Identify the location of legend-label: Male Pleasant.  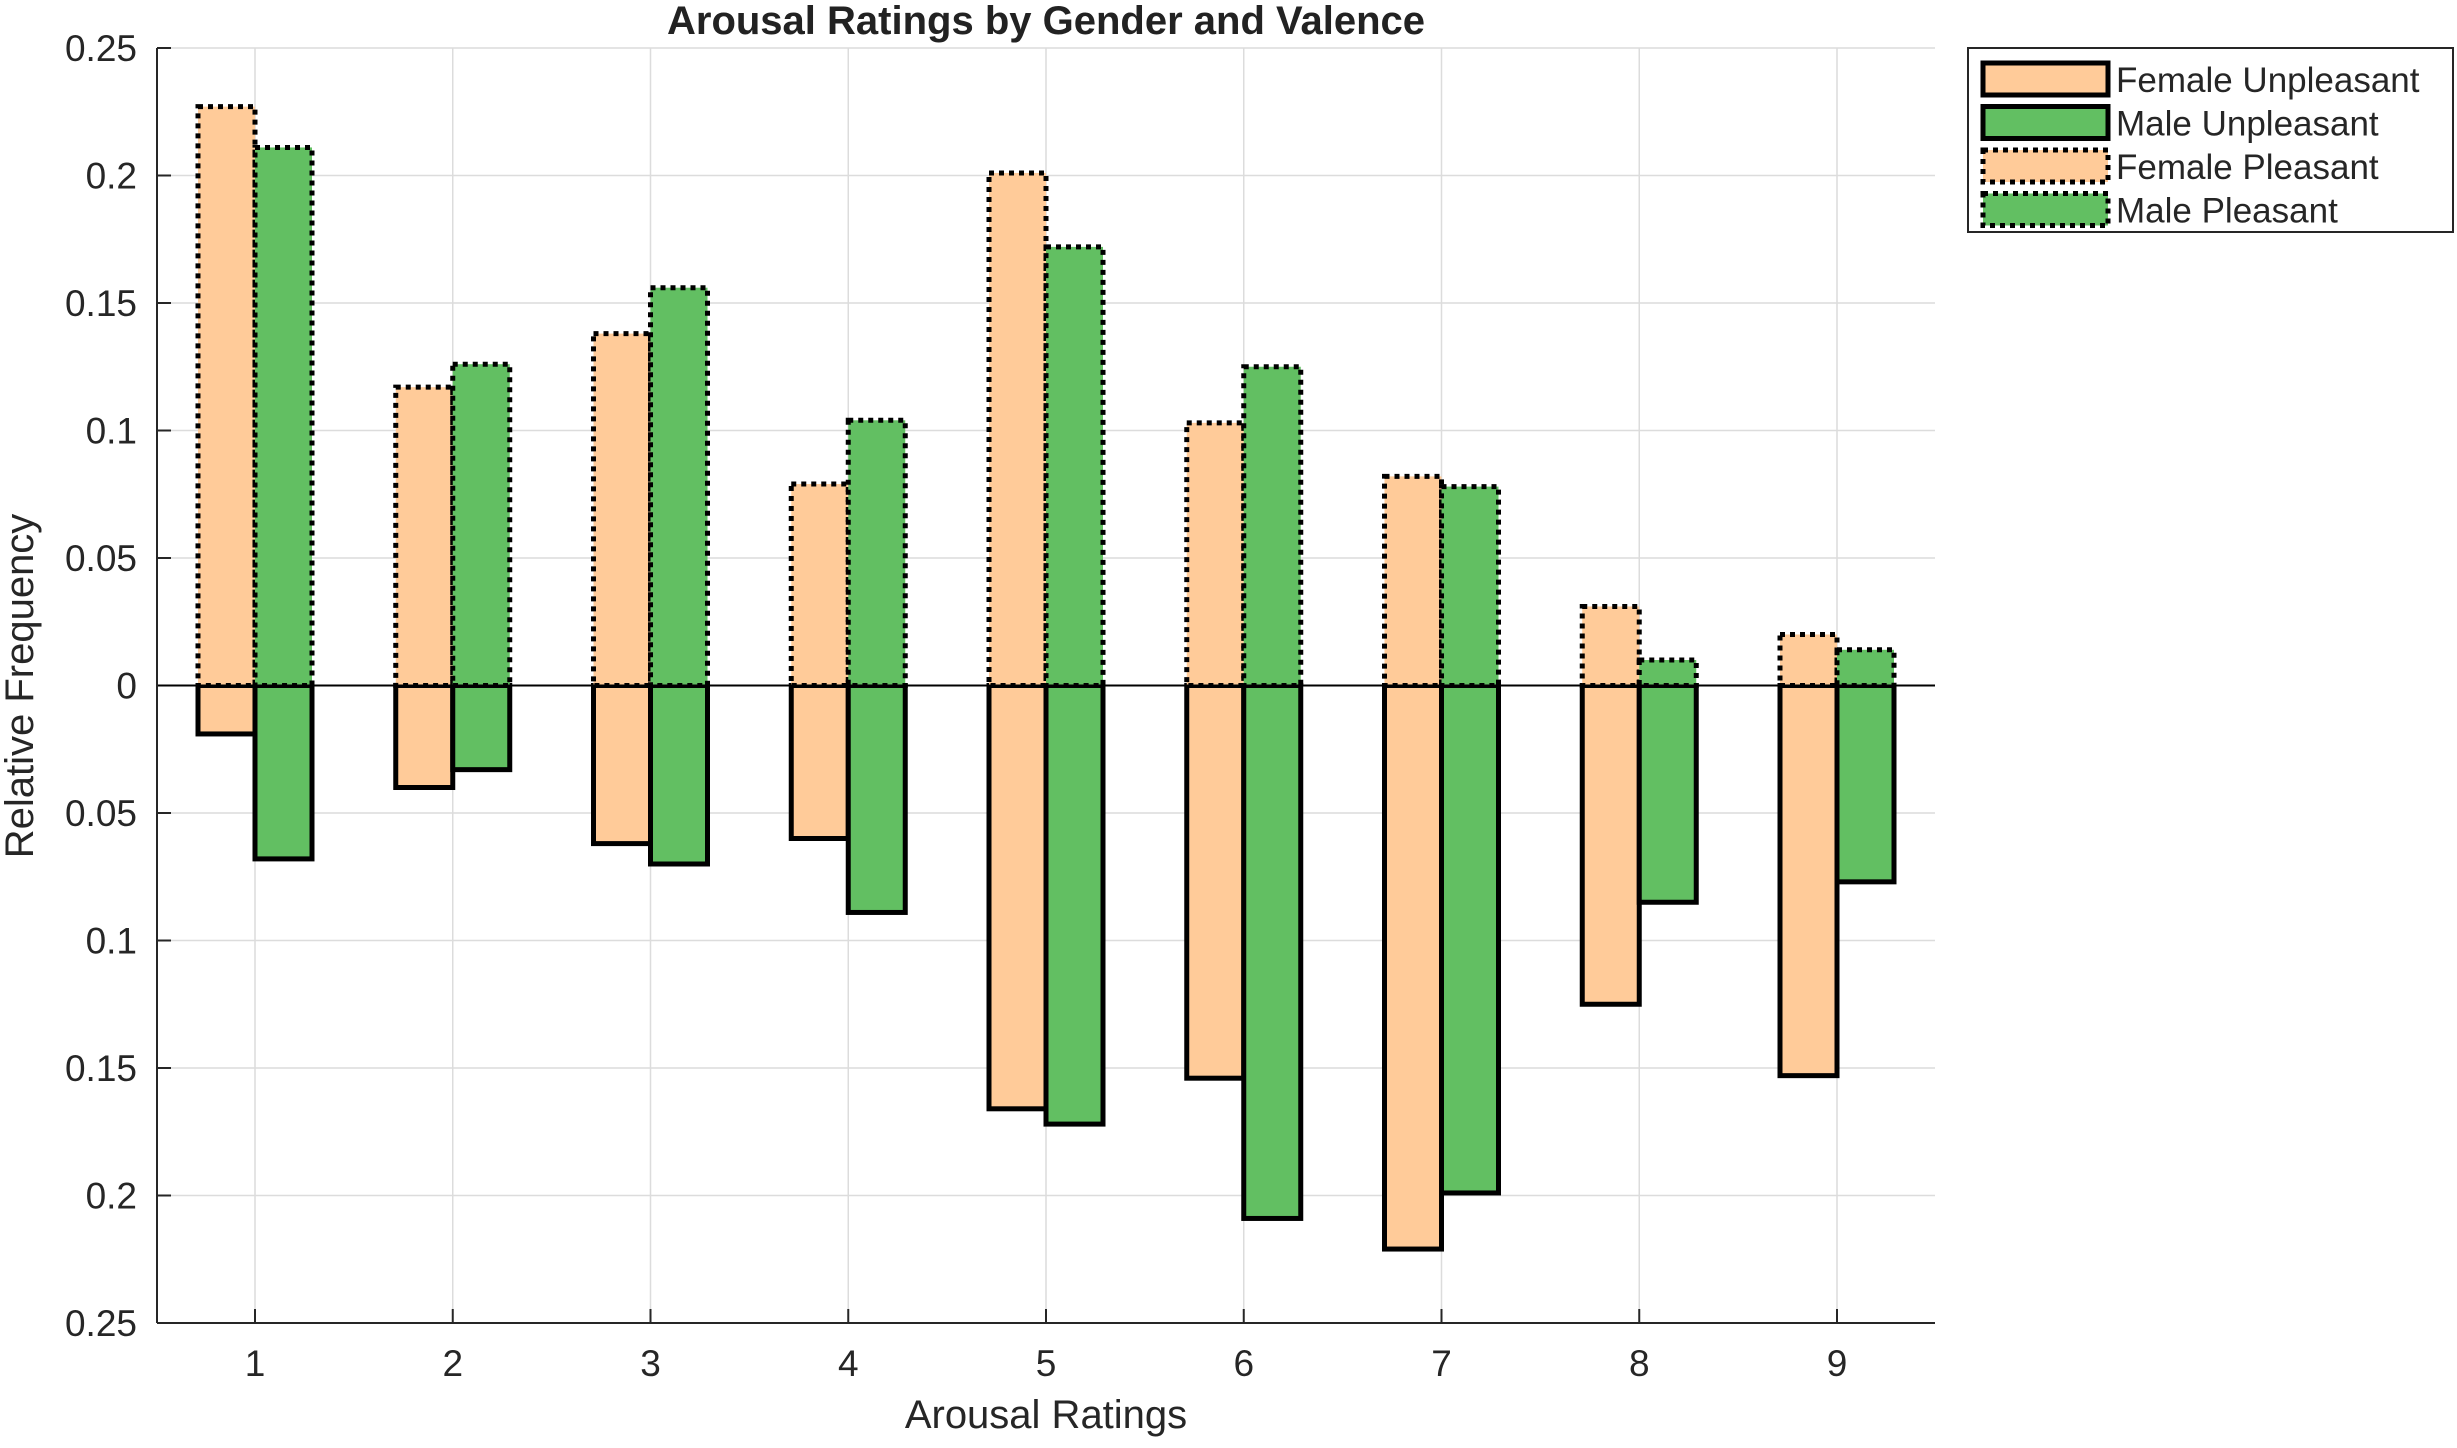
(2227, 211).